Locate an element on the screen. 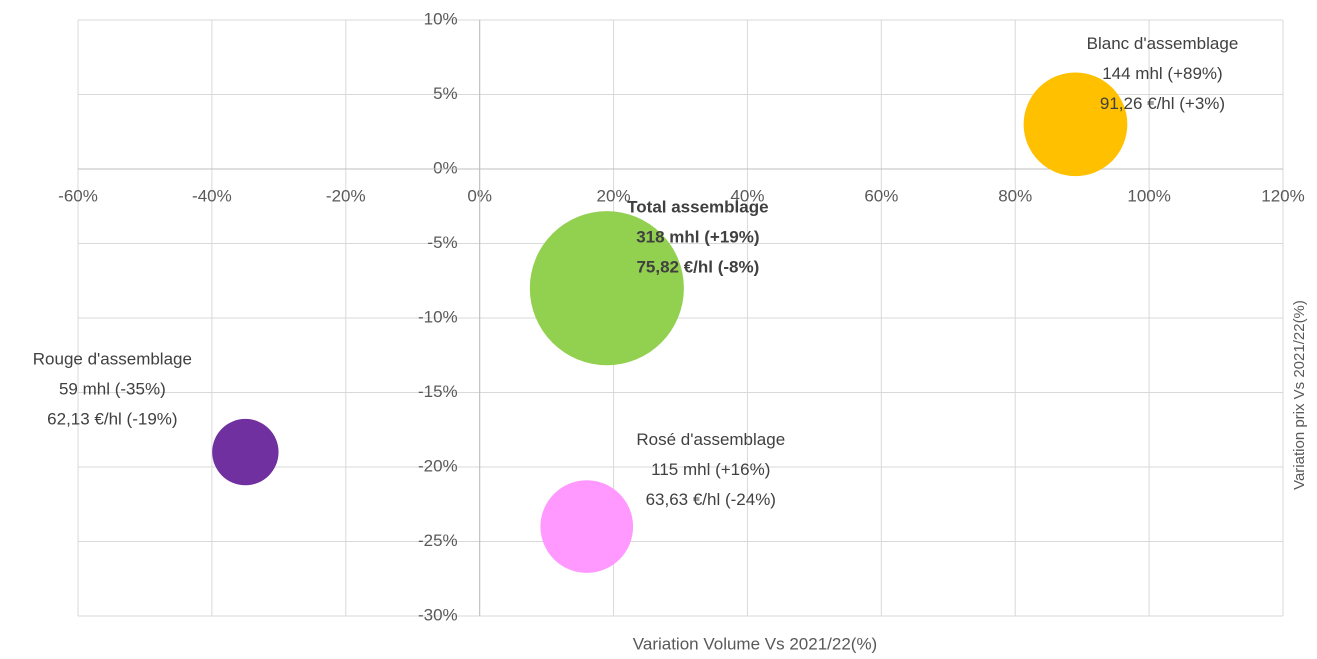  x-tick-label: 80% is located at coordinates (1015, 195).